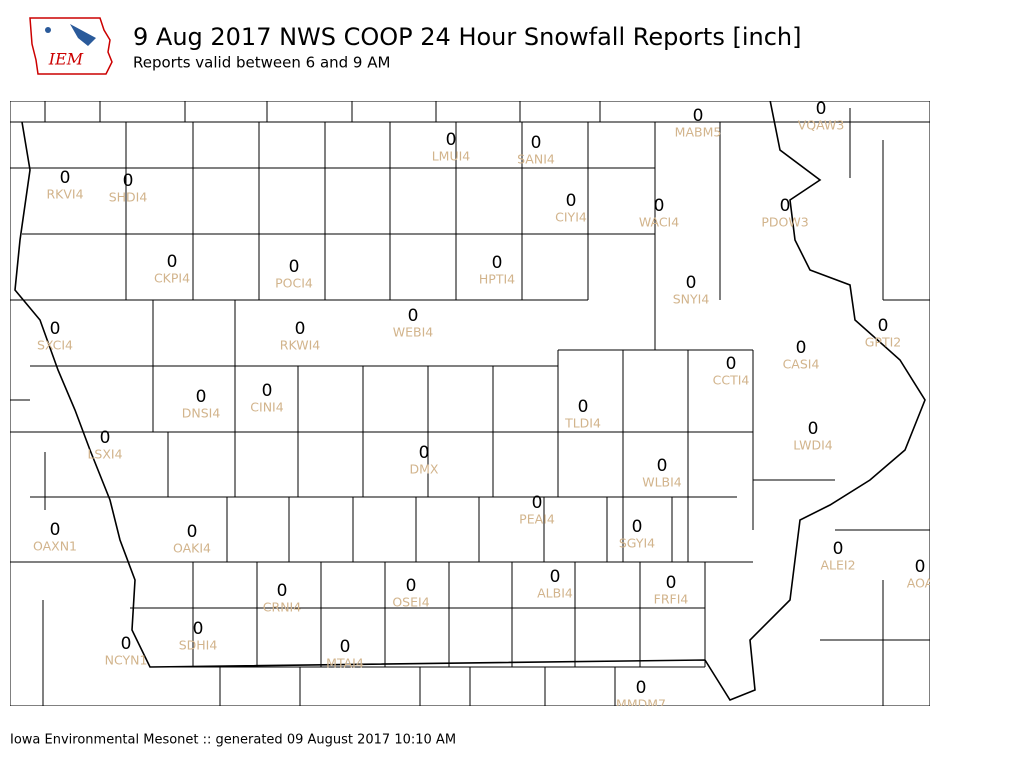  I want to click on station-id: OAKI4, so click(192, 548).